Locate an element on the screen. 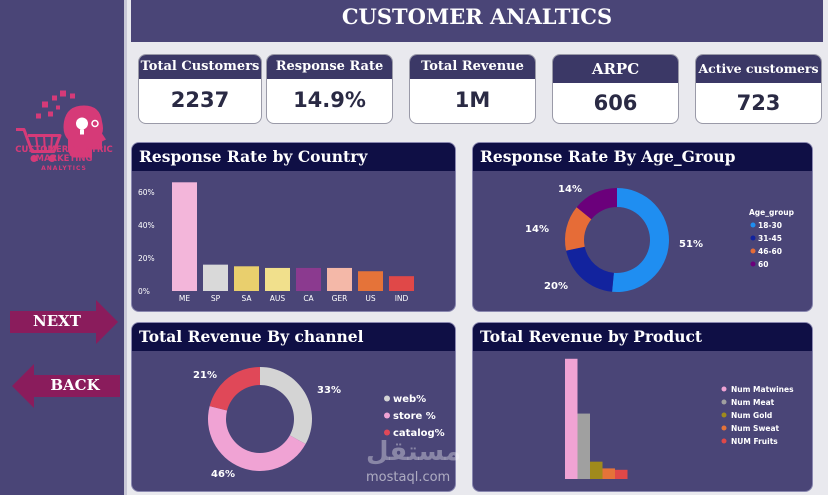 Image resolution: width=828 pixels, height=495 pixels. legend-title: Age_group is located at coordinates (772, 212).